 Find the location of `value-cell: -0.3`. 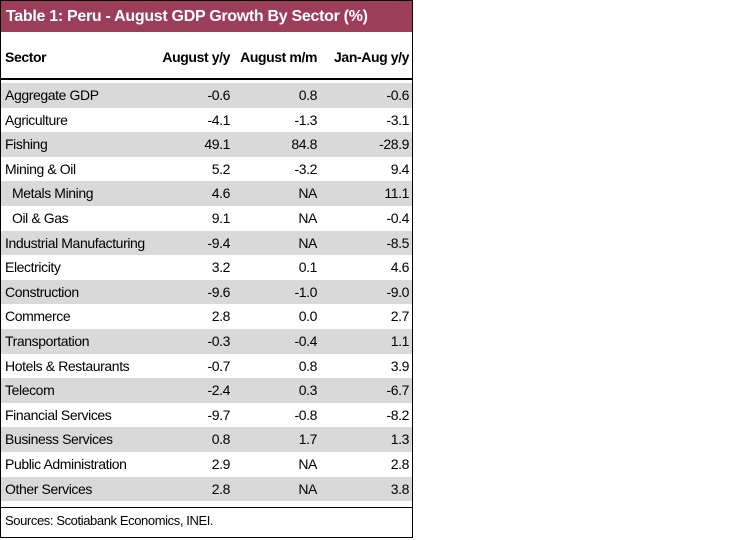

value-cell: -0.3 is located at coordinates (218, 341).